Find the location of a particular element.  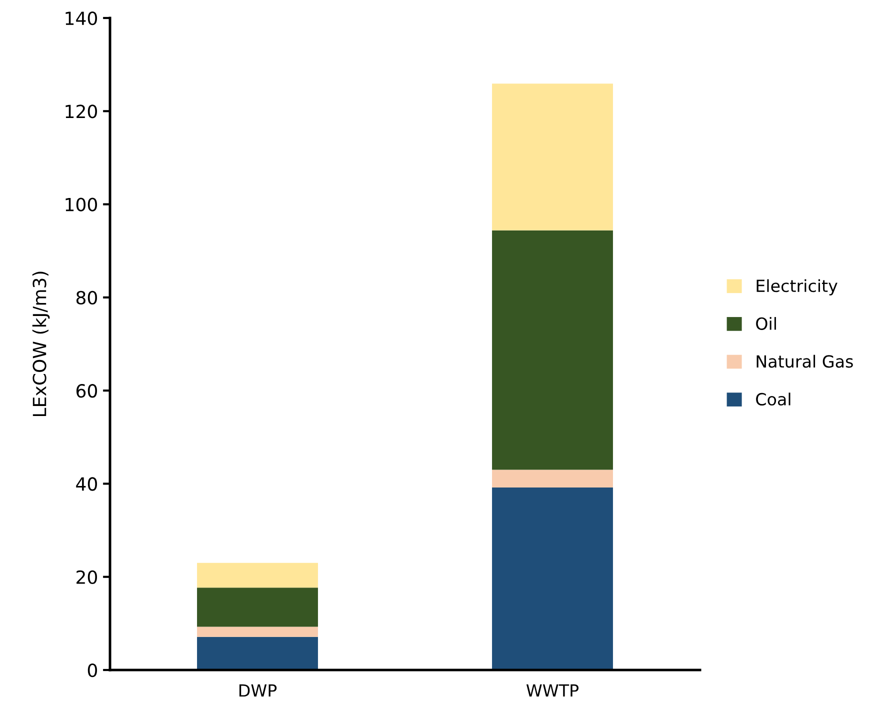

y-tick-label: 80 is located at coordinates (86, 297).